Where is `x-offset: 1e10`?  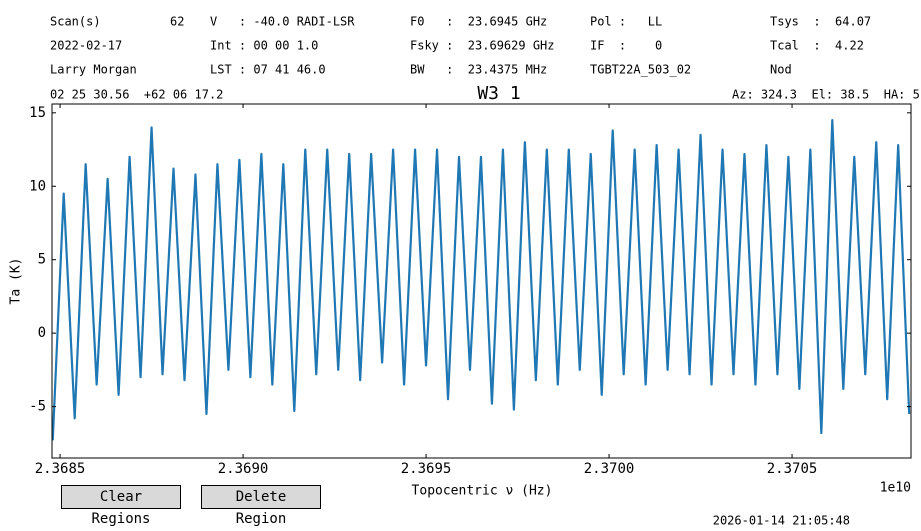 x-offset: 1e10 is located at coordinates (895, 488).